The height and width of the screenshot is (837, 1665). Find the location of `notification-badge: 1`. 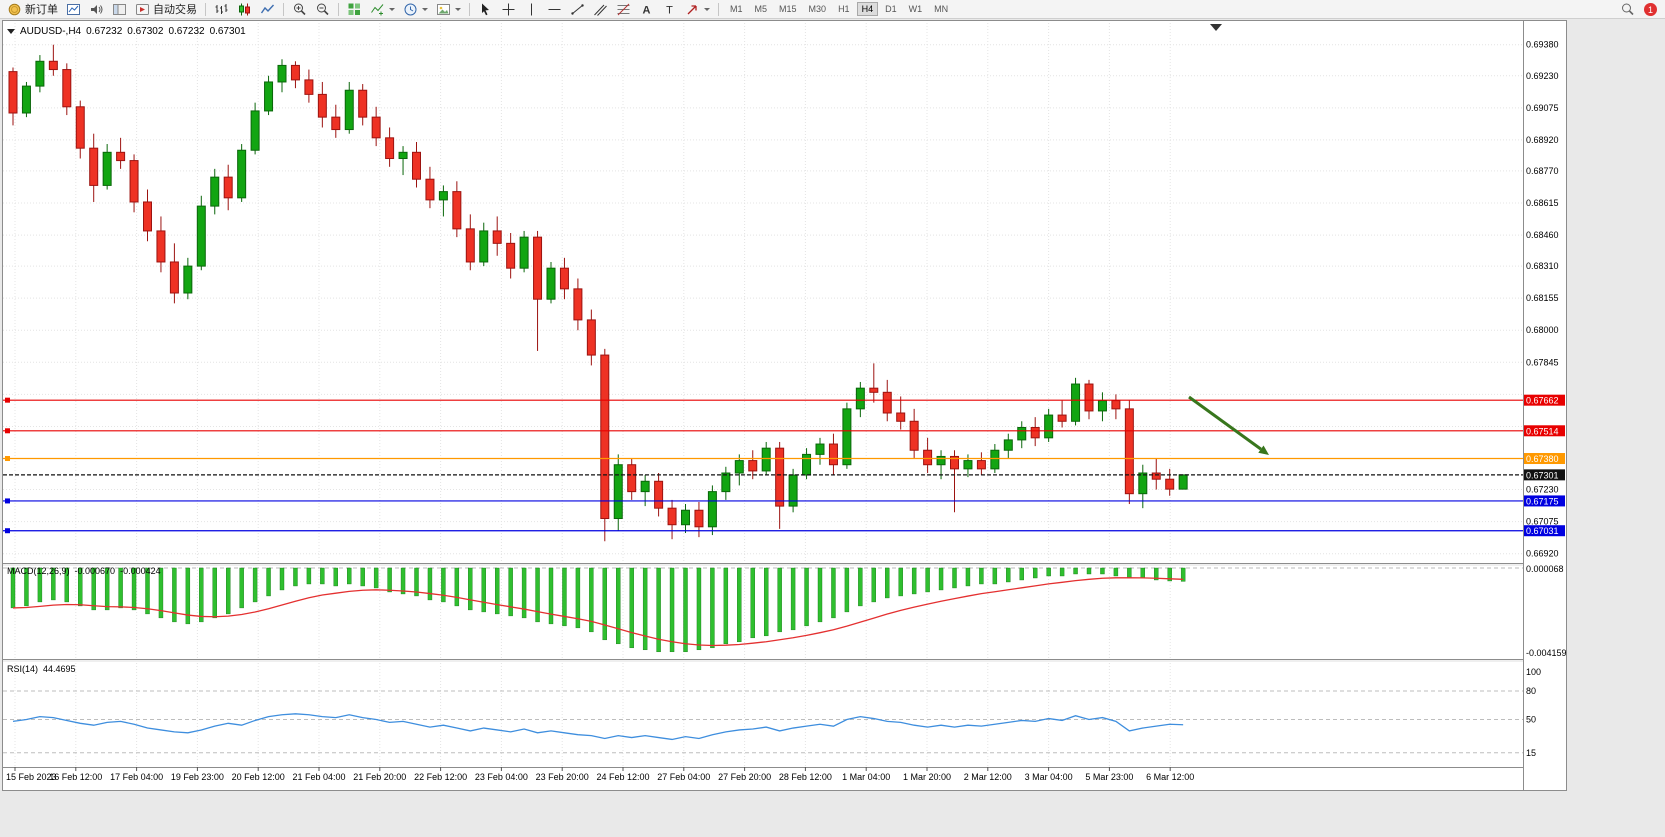

notification-badge: 1 is located at coordinates (1650, 9).